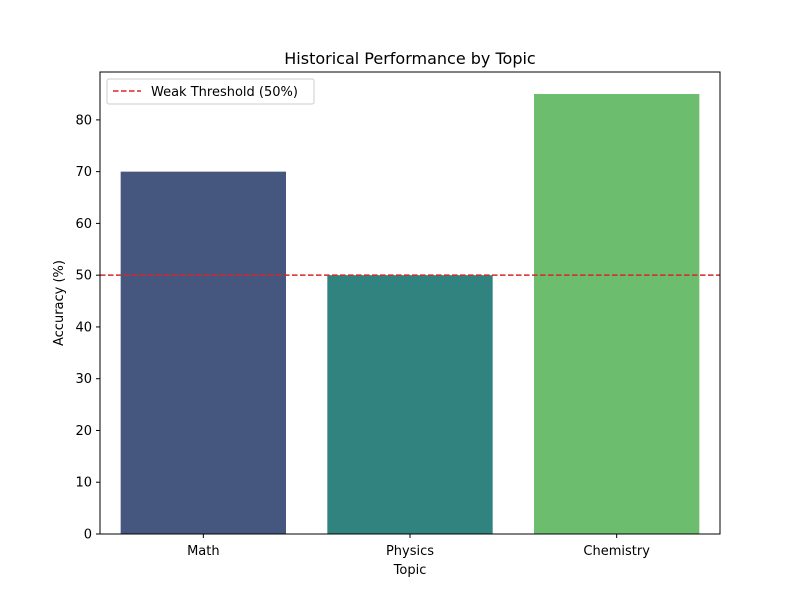  Describe the element at coordinates (59, 303) in the screenshot. I see `y-axis-label: Accuracy (%)` at that location.